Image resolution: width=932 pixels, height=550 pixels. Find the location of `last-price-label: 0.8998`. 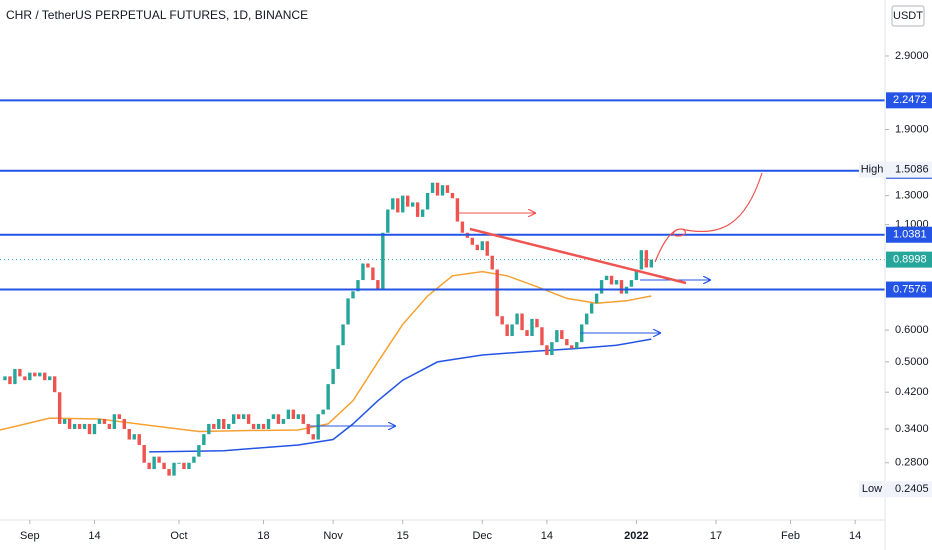

last-price-label: 0.8998 is located at coordinates (910, 260).